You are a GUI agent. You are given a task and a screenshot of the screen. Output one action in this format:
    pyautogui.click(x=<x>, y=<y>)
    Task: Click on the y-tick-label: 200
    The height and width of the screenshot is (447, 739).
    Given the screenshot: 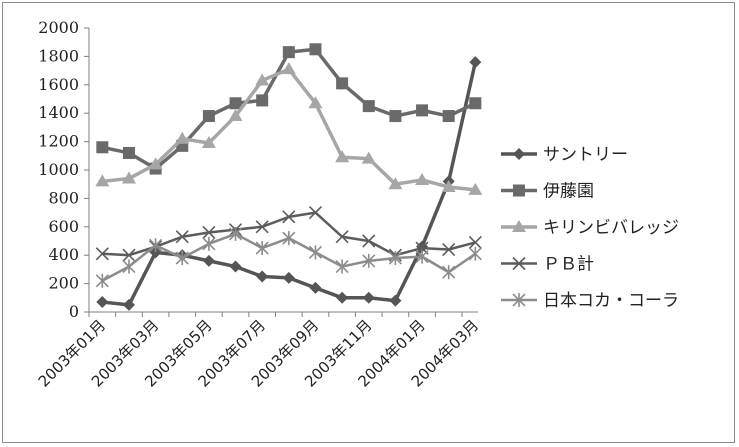 What is the action you would take?
    pyautogui.click(x=63, y=283)
    